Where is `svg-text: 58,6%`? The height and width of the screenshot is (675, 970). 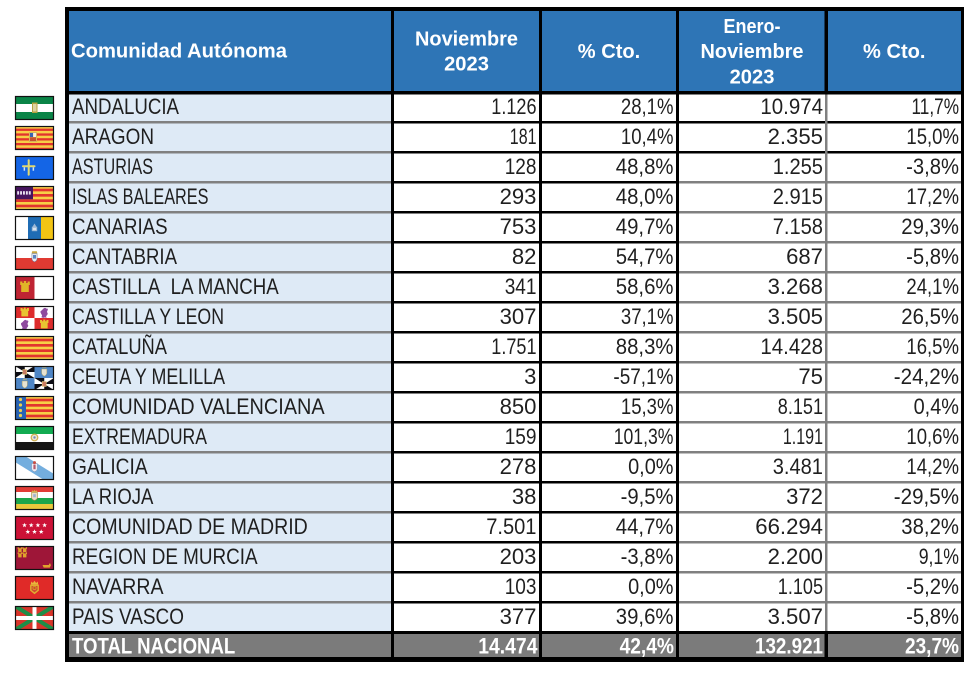
svg-text: 58,6% is located at coordinates (645, 286).